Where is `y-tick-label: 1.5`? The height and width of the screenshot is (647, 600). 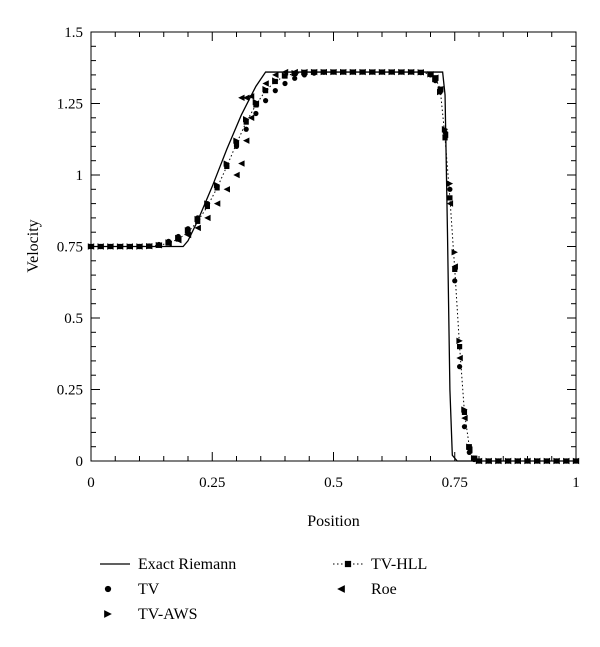 y-tick-label: 1.5 is located at coordinates (73, 33).